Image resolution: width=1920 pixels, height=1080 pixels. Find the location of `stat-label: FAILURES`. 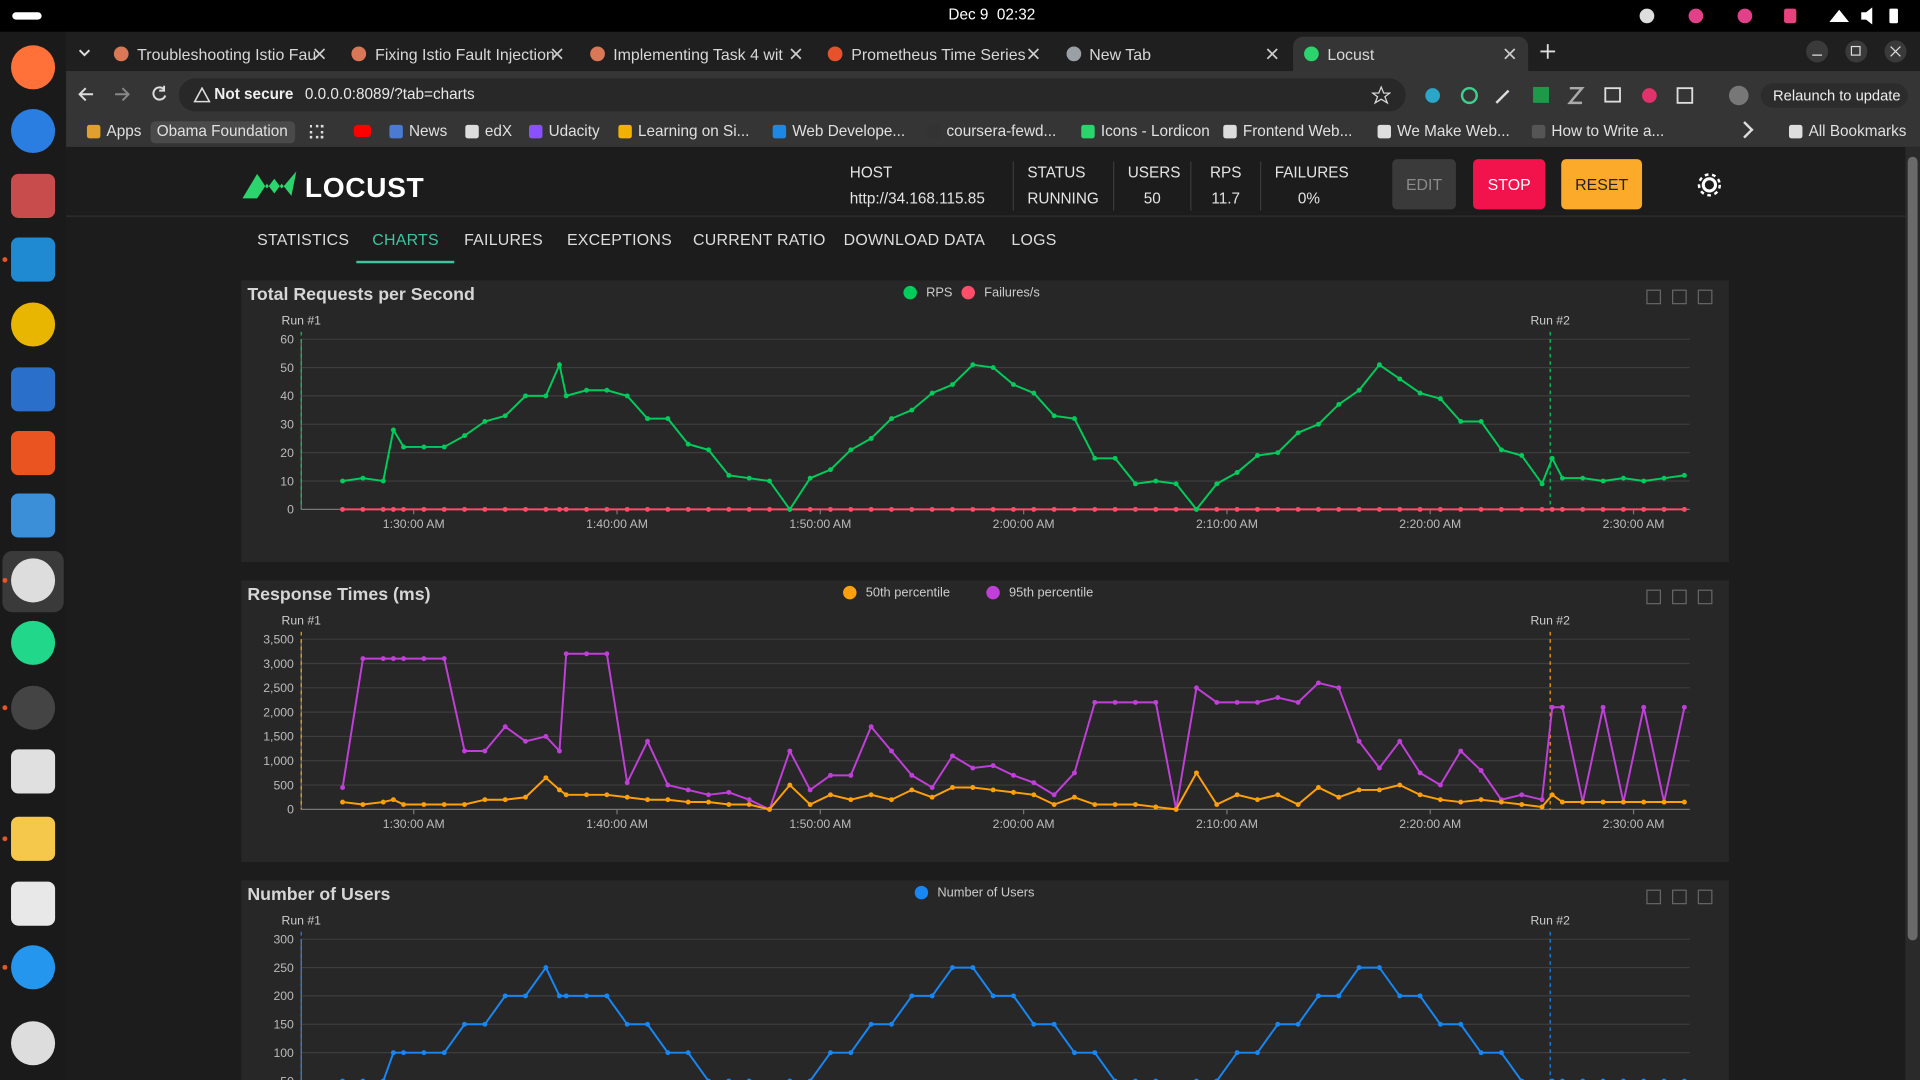

stat-label: FAILURES is located at coordinates (1311, 173).